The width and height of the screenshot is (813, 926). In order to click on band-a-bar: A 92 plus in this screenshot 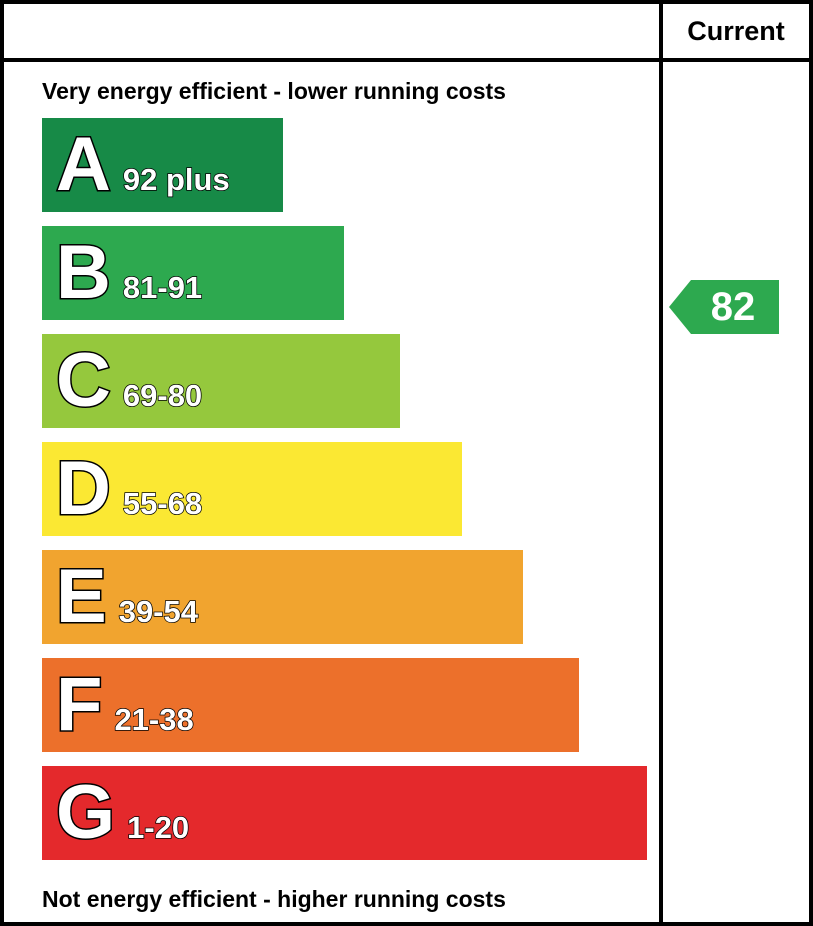, I will do `click(162, 165)`.